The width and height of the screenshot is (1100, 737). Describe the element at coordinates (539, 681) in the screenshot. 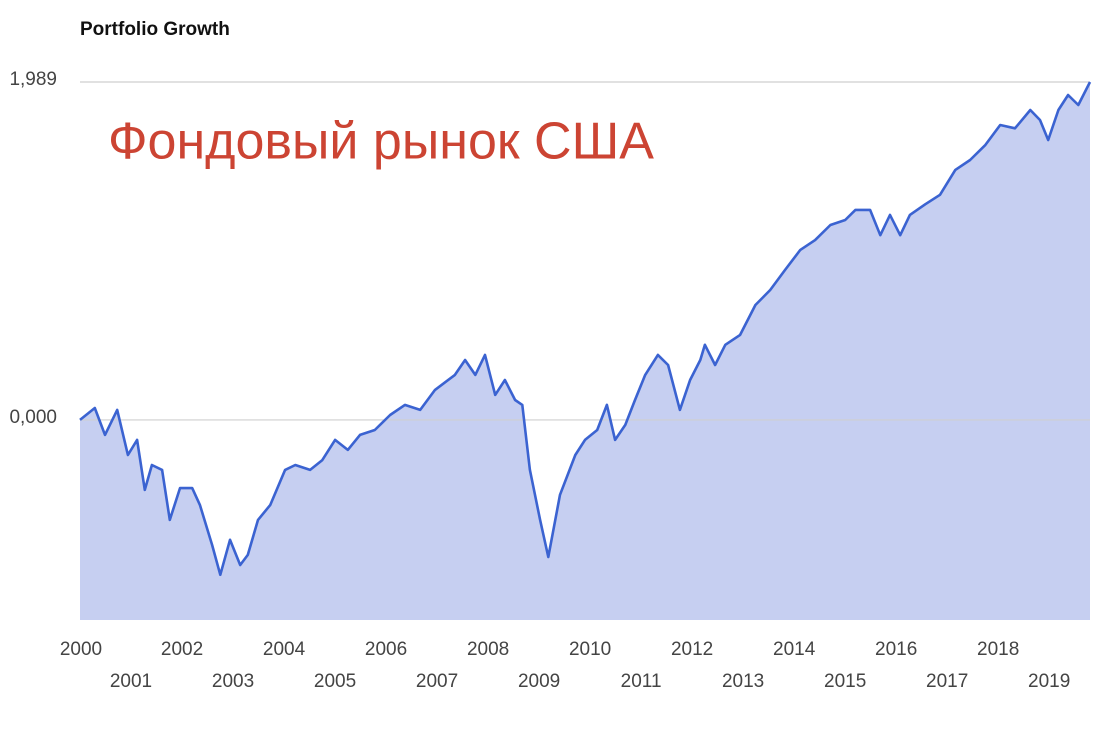

I see `x-tick-label: 2009` at that location.